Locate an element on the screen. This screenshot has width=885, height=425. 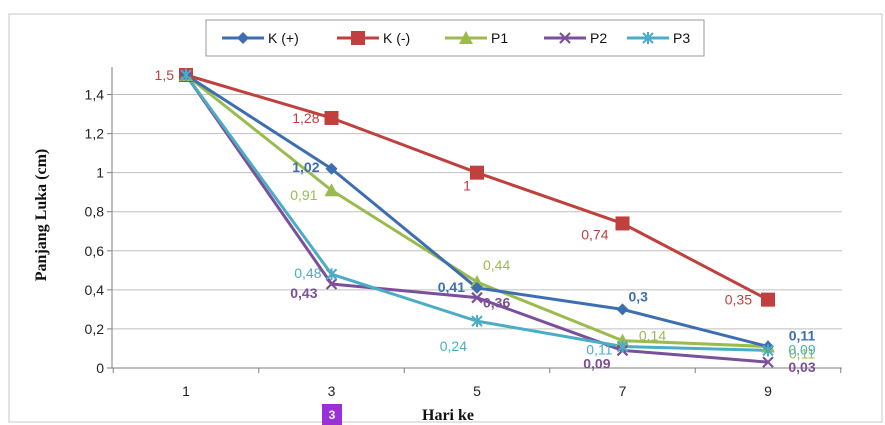
y-tick-label: 1,4 is located at coordinates (95, 95).